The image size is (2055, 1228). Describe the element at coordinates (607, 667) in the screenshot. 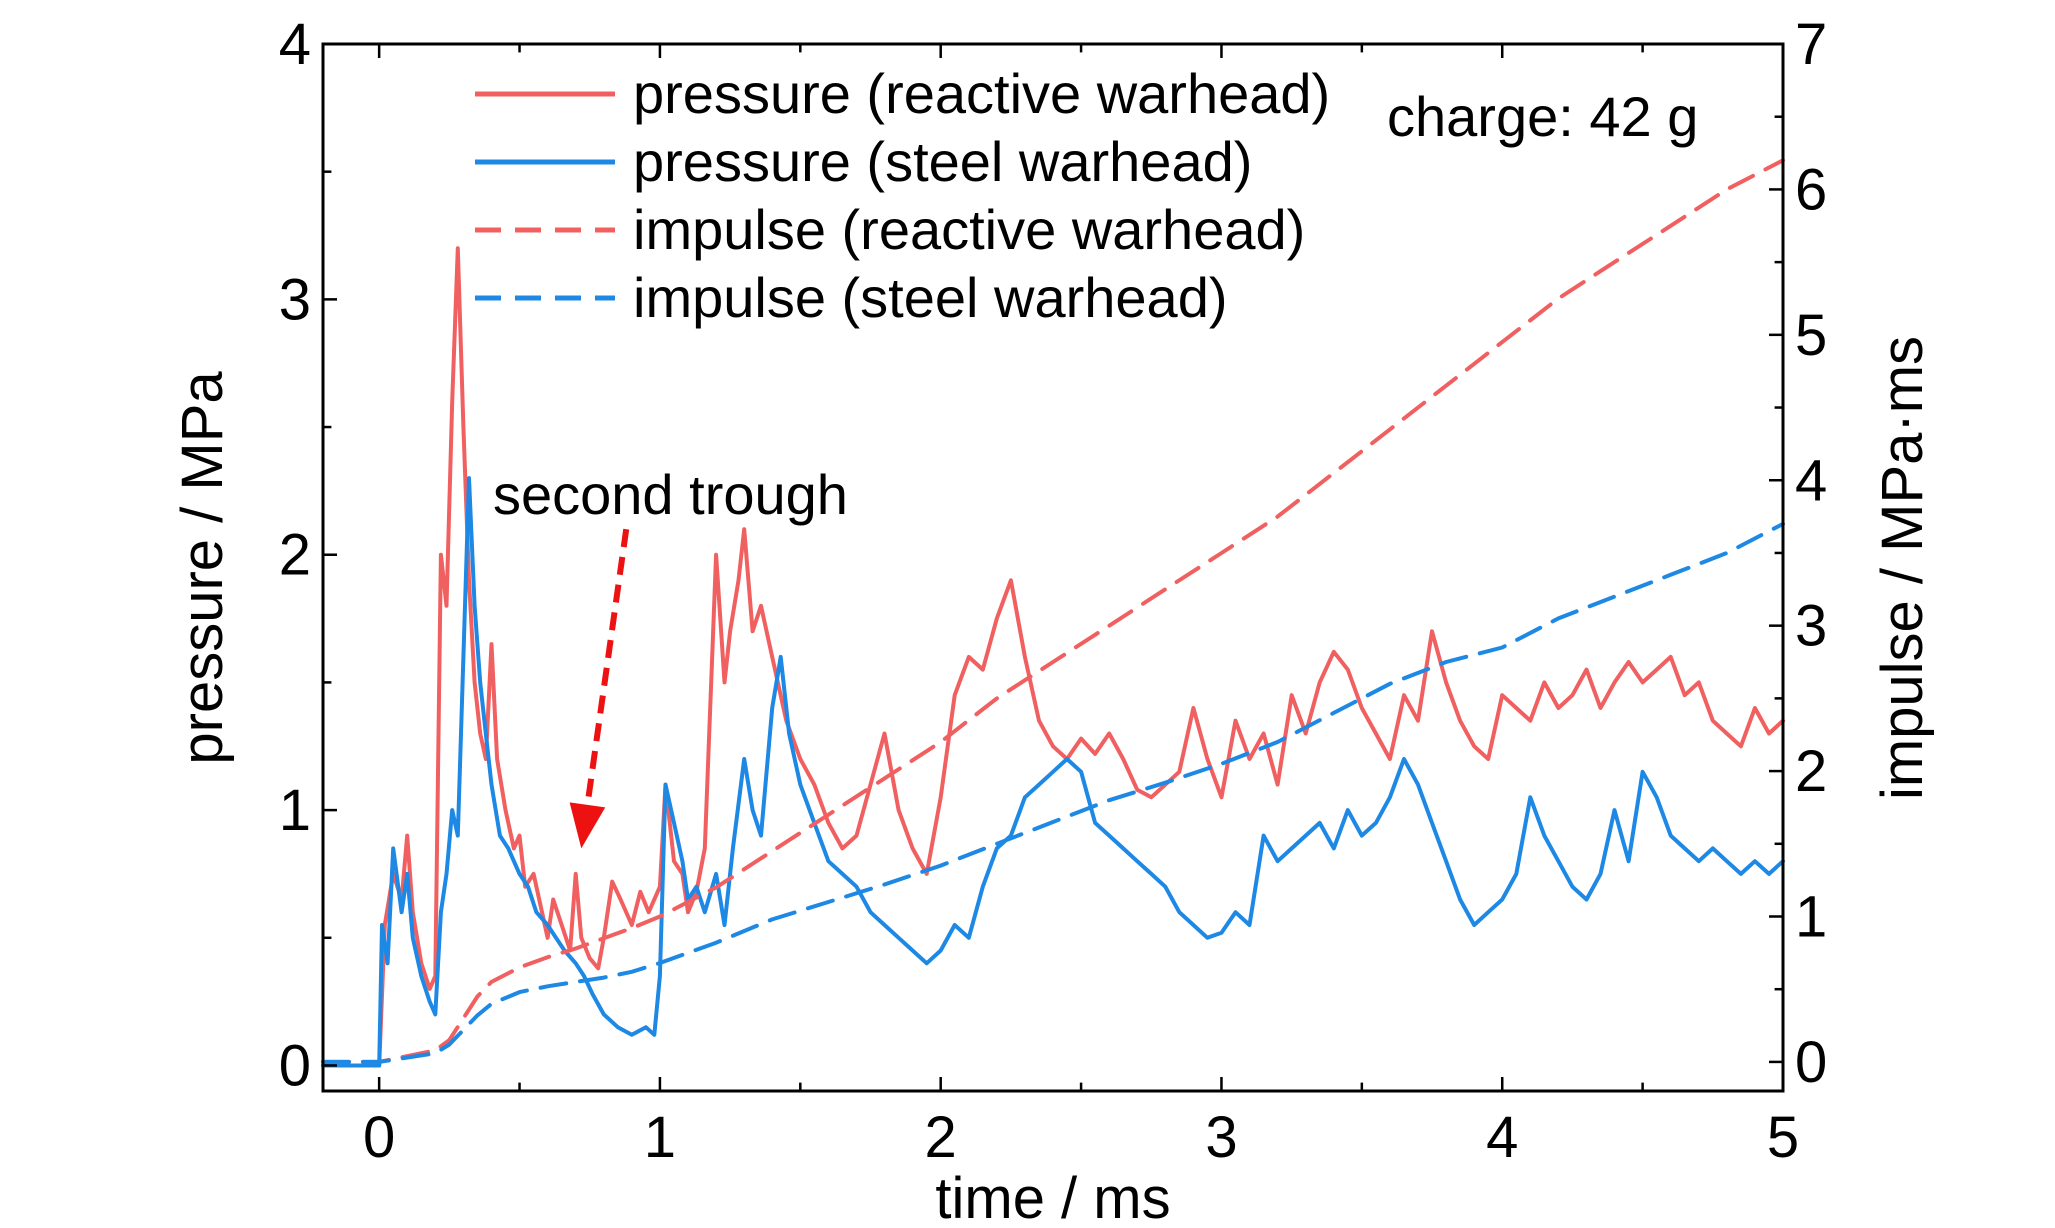

I see `arrow-shaft` at that location.